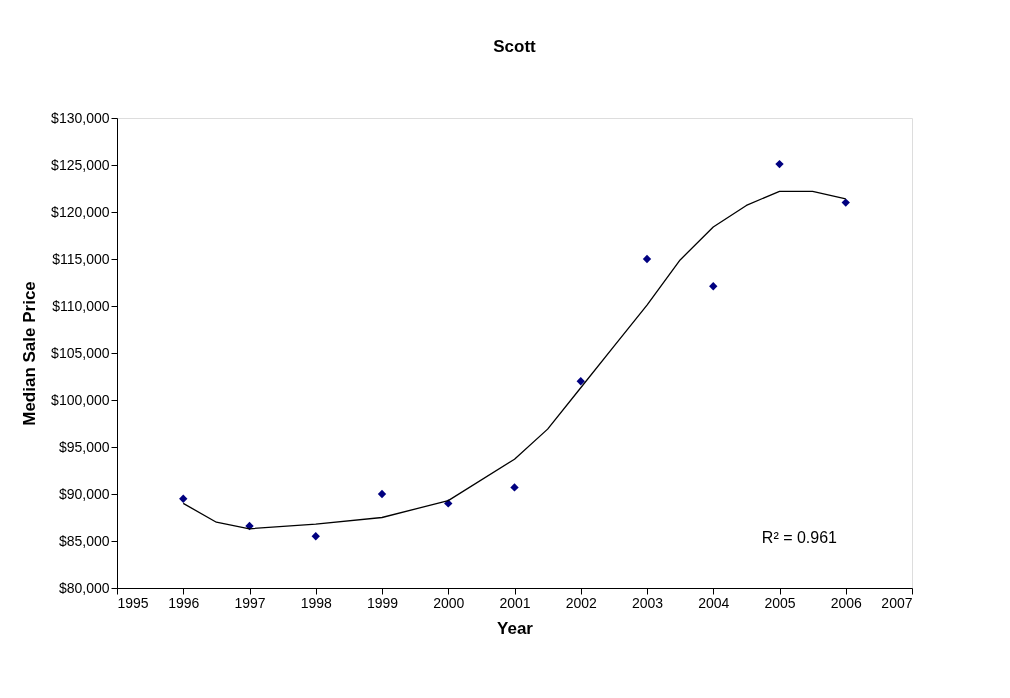 The image size is (1010, 698). I want to click on y-tick-label: $90,000, so click(84, 493).